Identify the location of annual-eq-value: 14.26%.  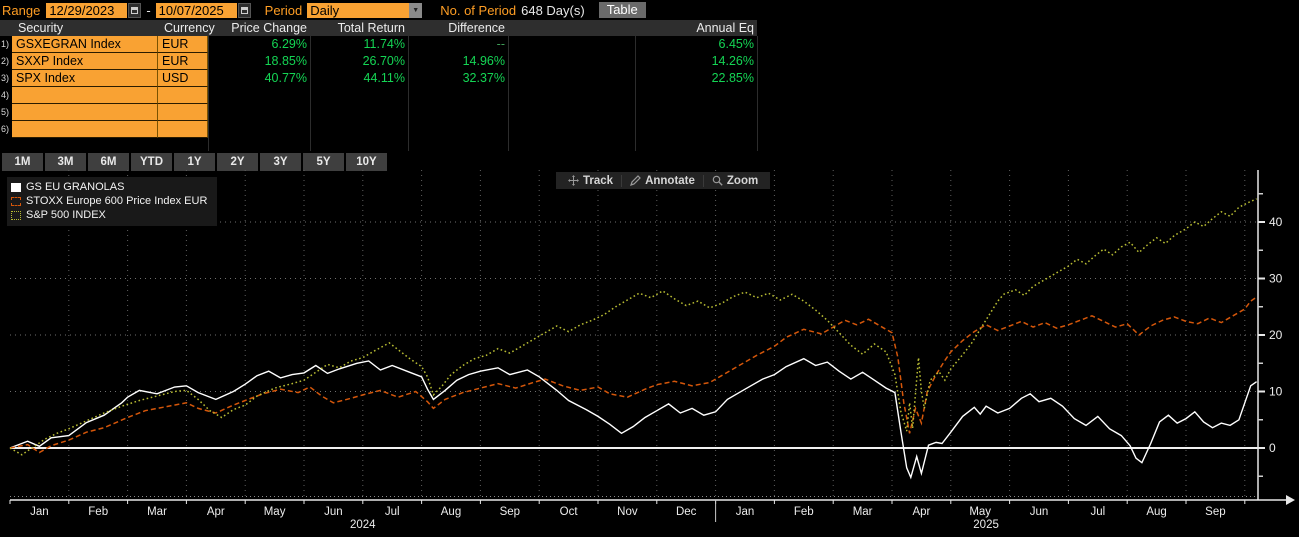
(732, 61).